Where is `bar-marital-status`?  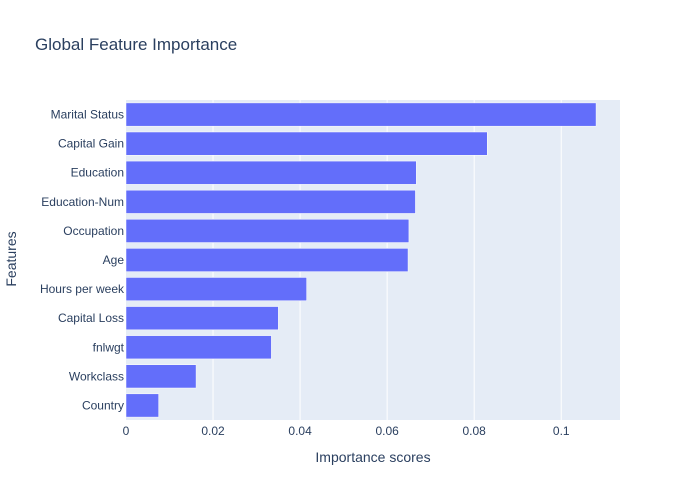 bar-marital-status is located at coordinates (361, 114).